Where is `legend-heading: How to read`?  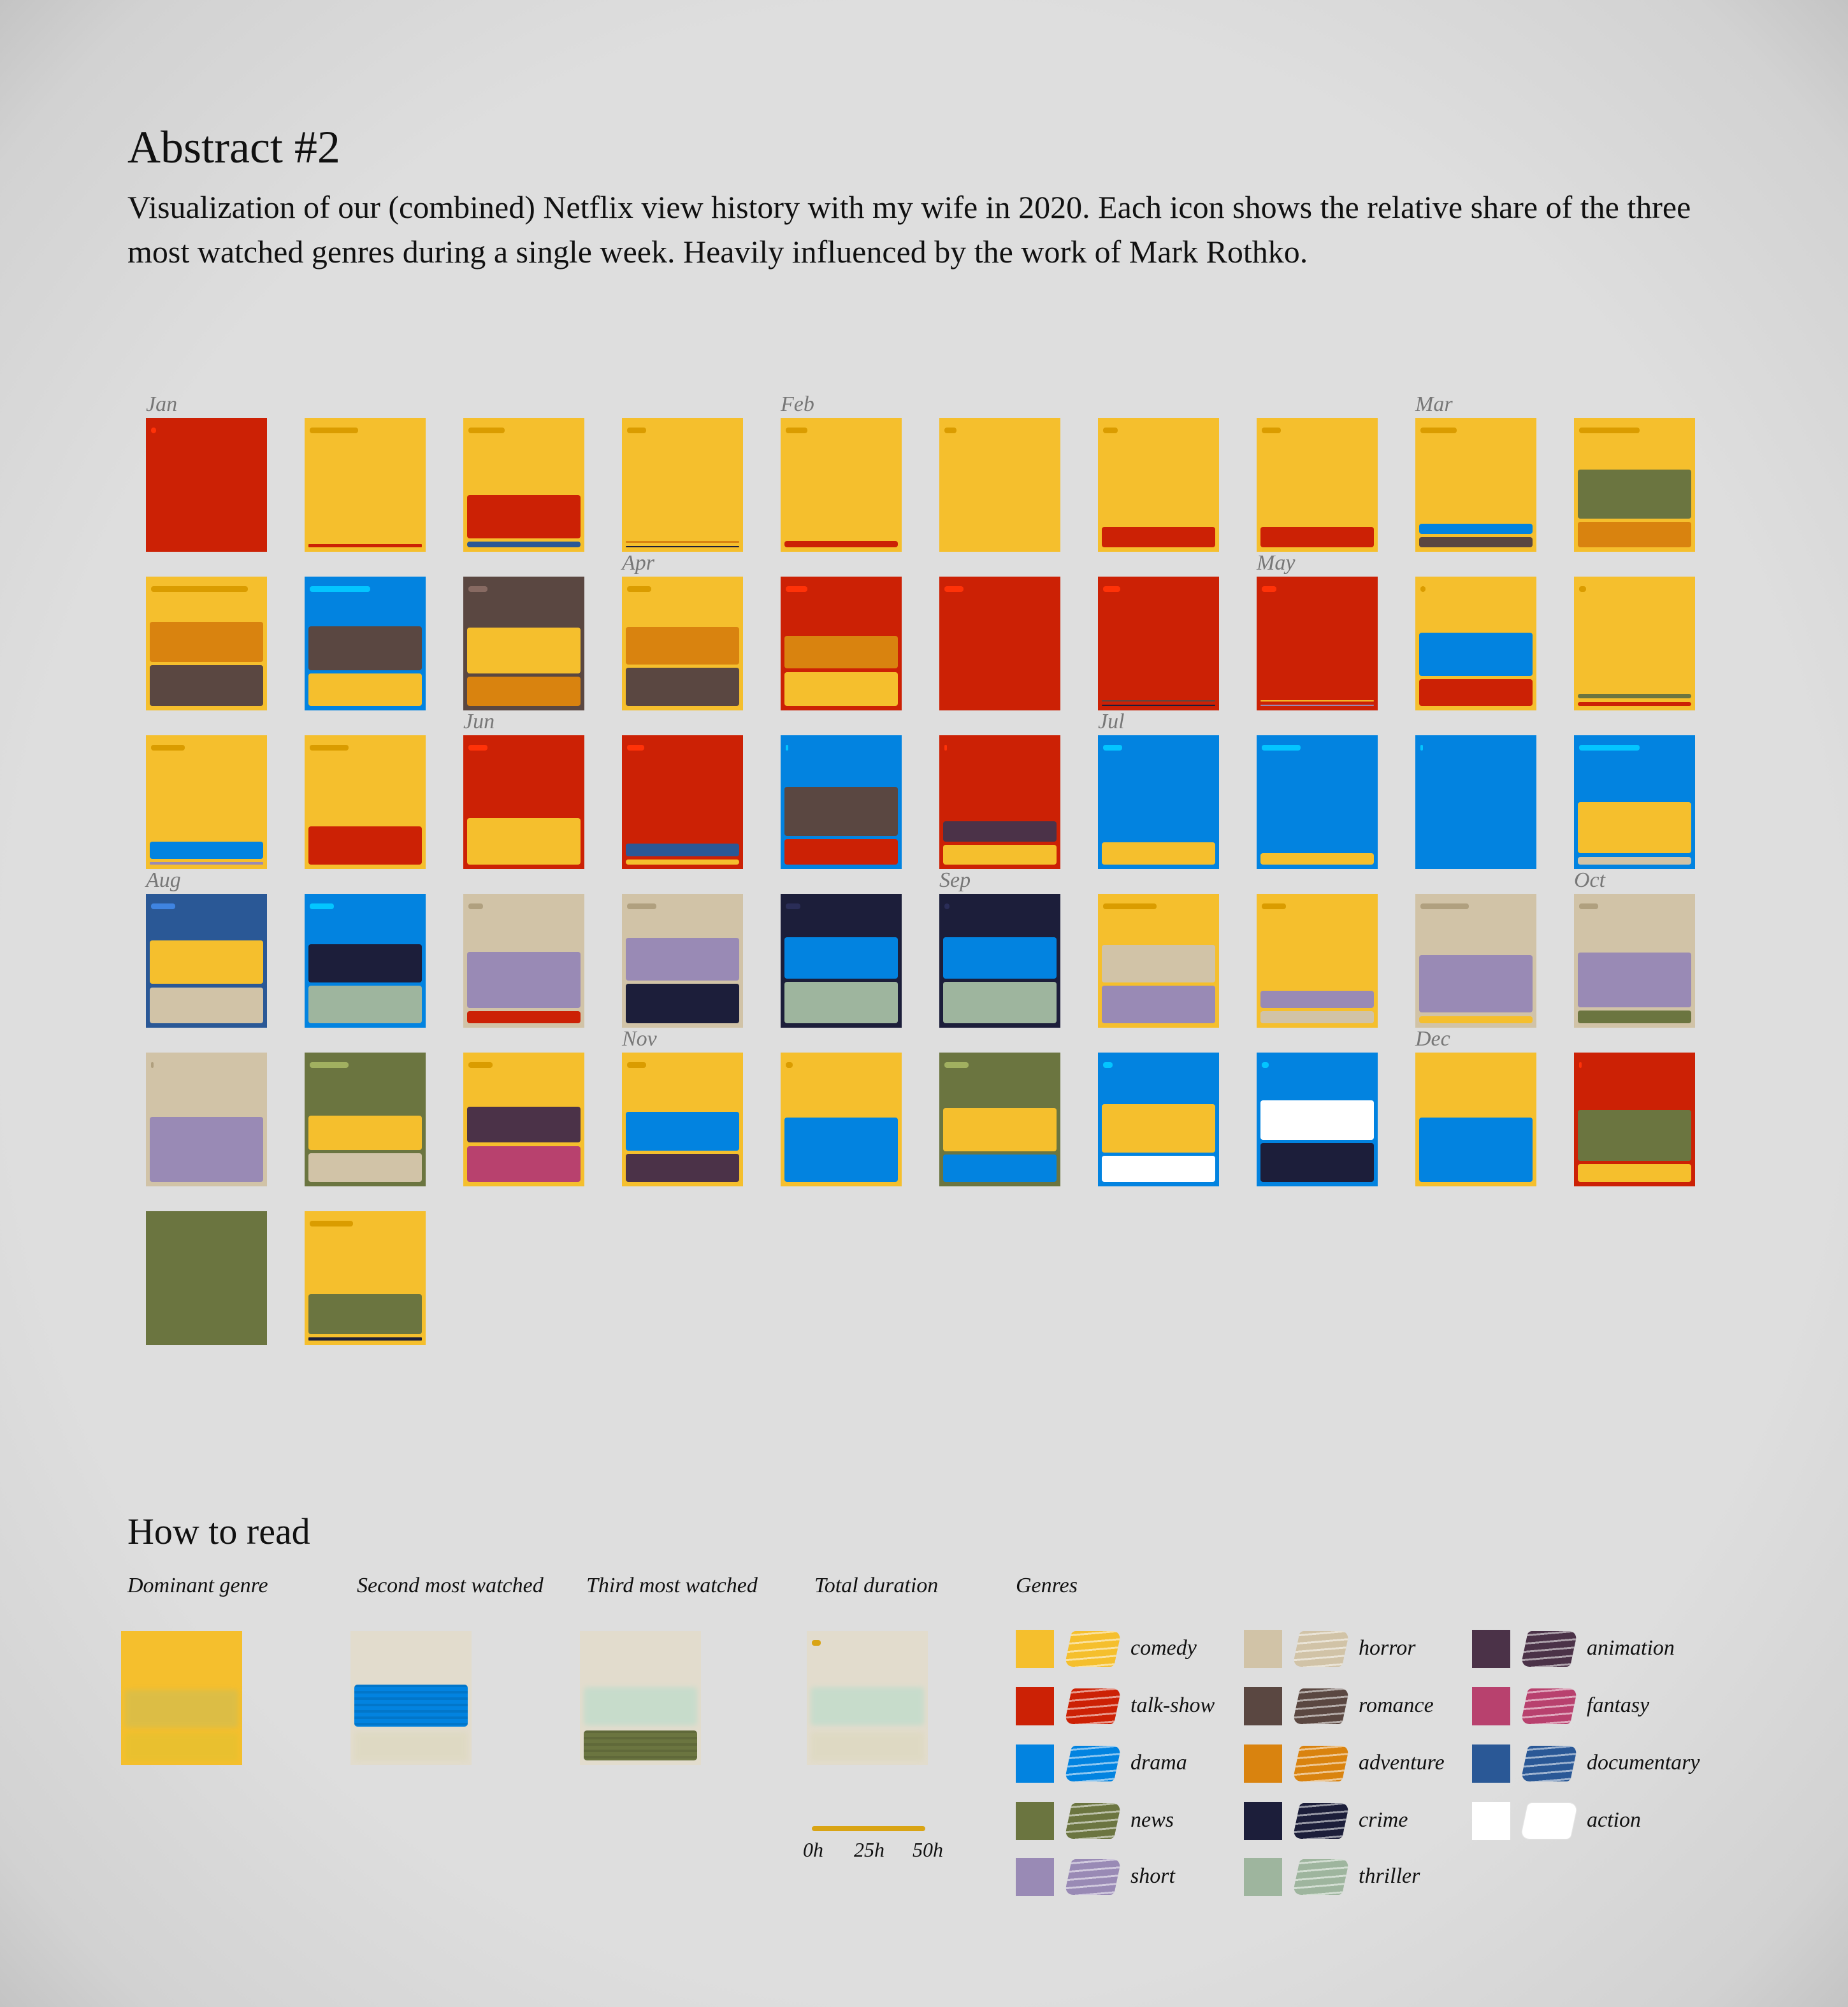 legend-heading: How to read is located at coordinates (219, 1531).